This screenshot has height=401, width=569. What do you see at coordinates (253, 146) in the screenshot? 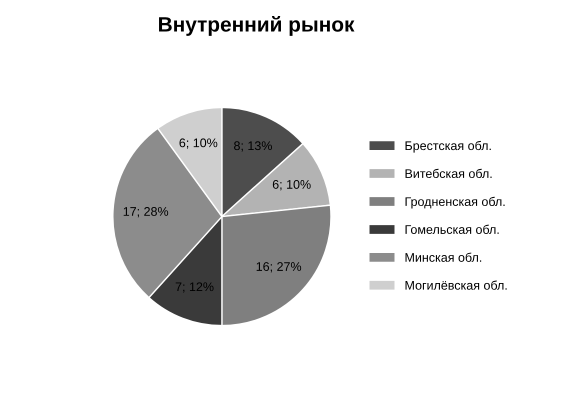
I see `data-label: 8; 13%` at bounding box center [253, 146].